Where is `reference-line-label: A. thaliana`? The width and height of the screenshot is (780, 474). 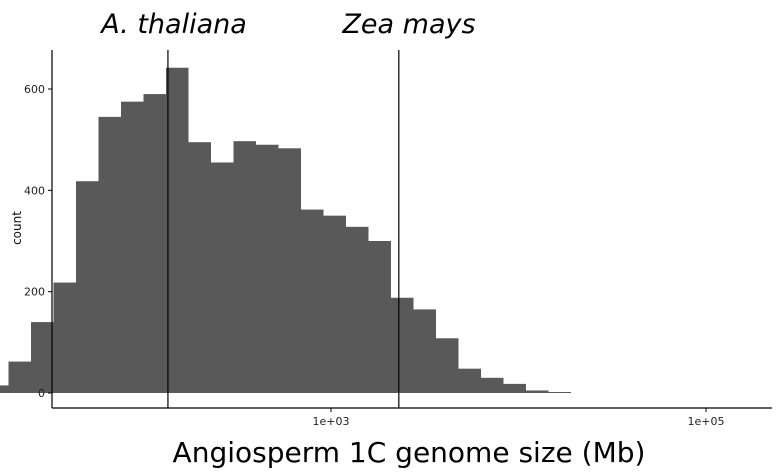 reference-line-label: A. thaliana is located at coordinates (173, 24).